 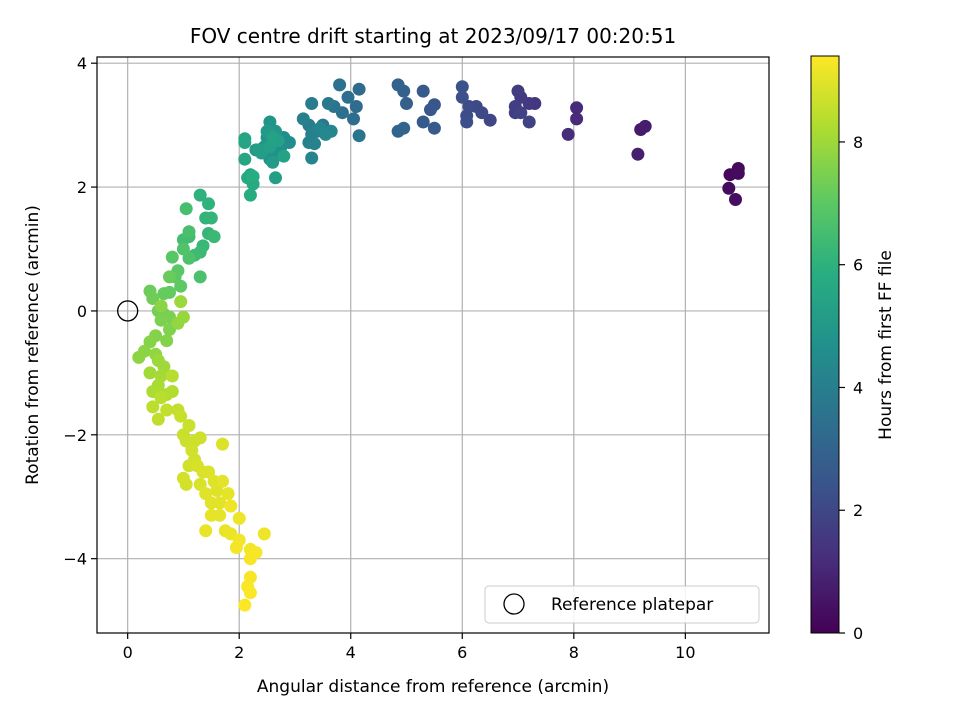 I want to click on legend-marker, so click(x=514, y=604).